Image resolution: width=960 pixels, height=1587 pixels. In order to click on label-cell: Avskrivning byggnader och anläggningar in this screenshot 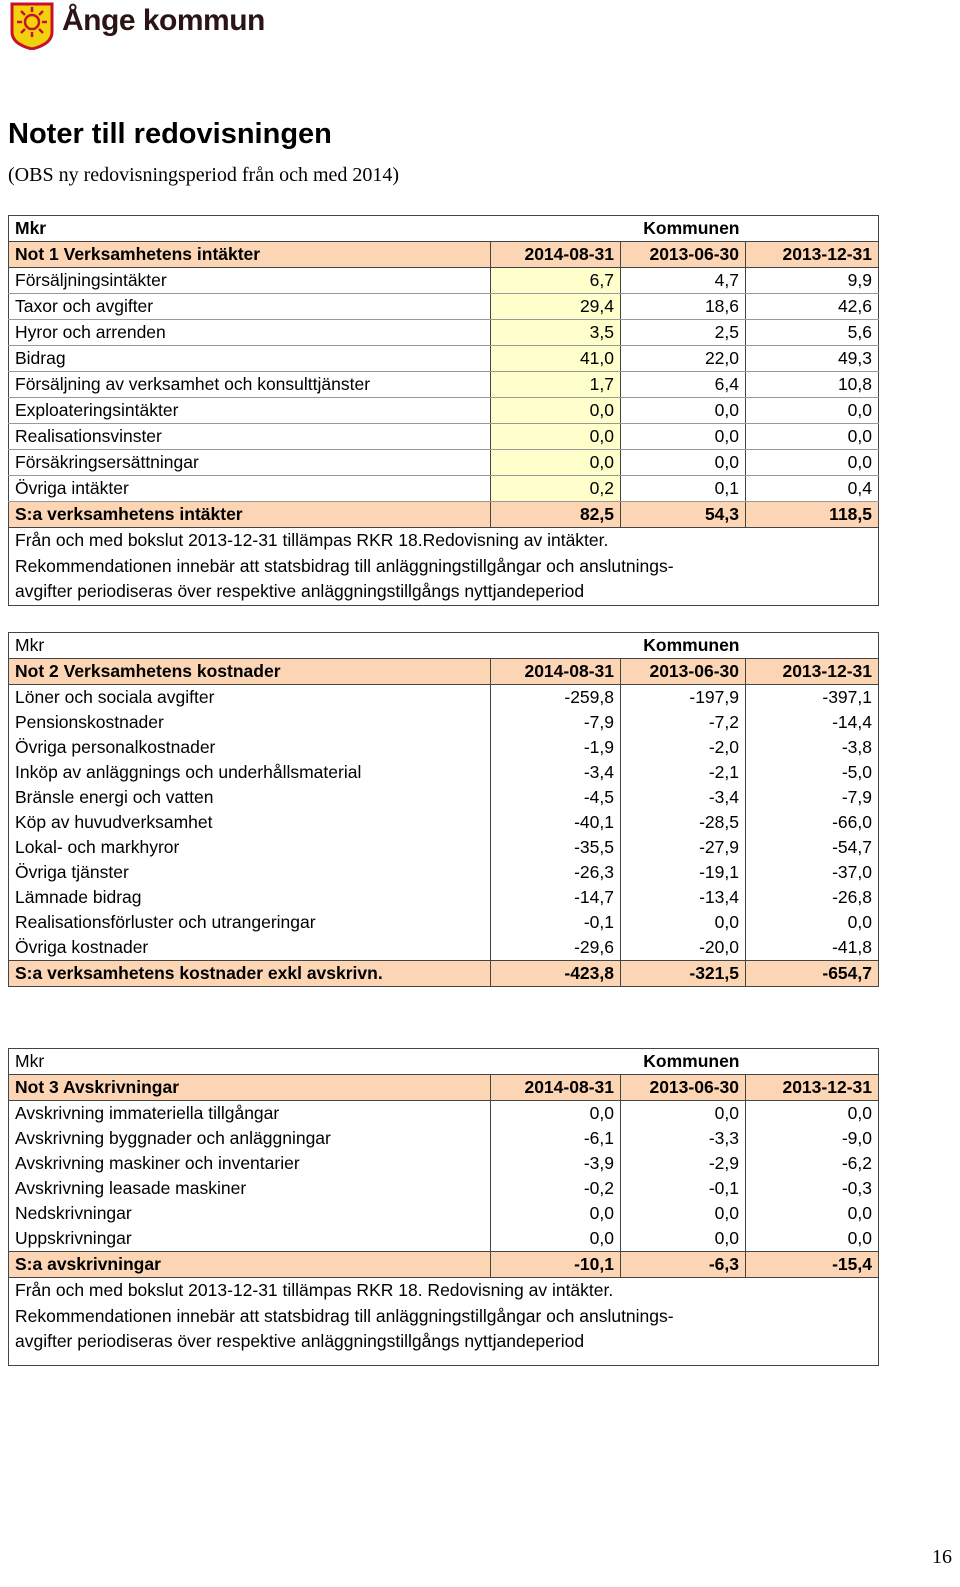, I will do `click(249, 1138)`.